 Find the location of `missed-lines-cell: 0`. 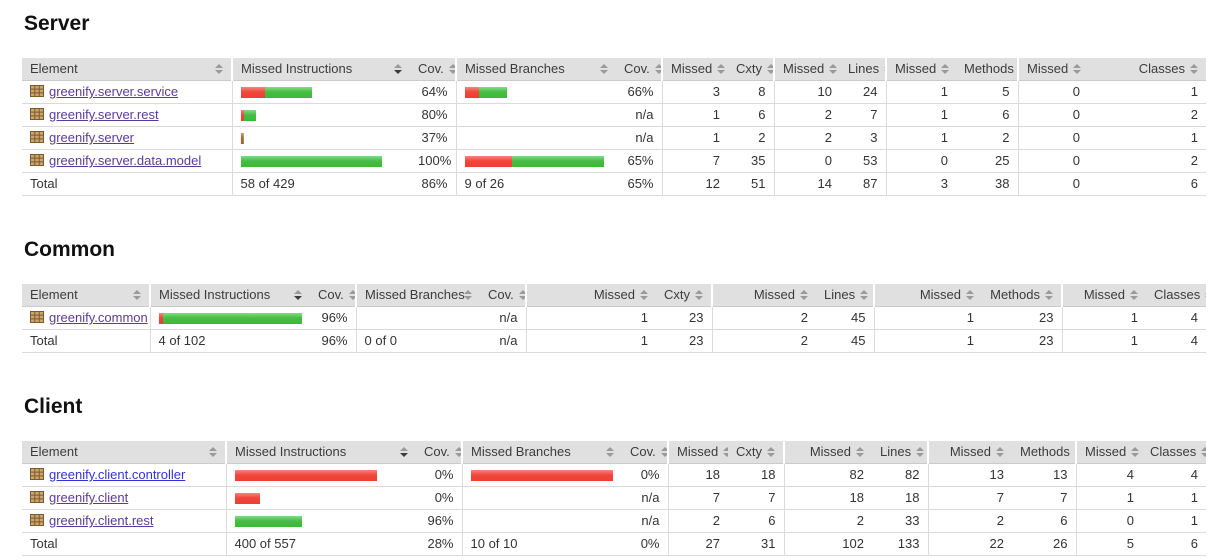

missed-lines-cell: 0 is located at coordinates (806, 161).